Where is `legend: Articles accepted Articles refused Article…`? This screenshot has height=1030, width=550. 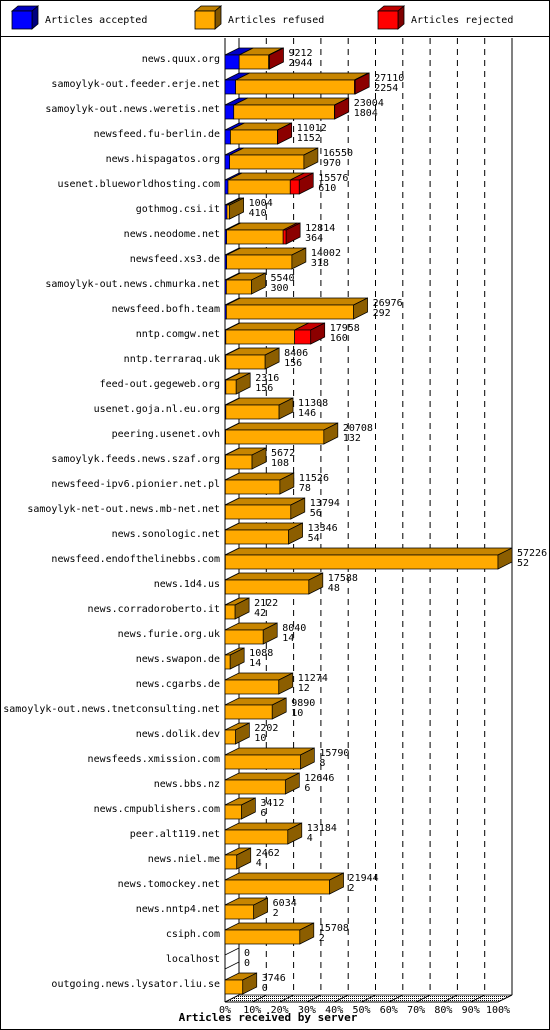 legend: Articles accepted Articles refused Article… is located at coordinates (261, 17).